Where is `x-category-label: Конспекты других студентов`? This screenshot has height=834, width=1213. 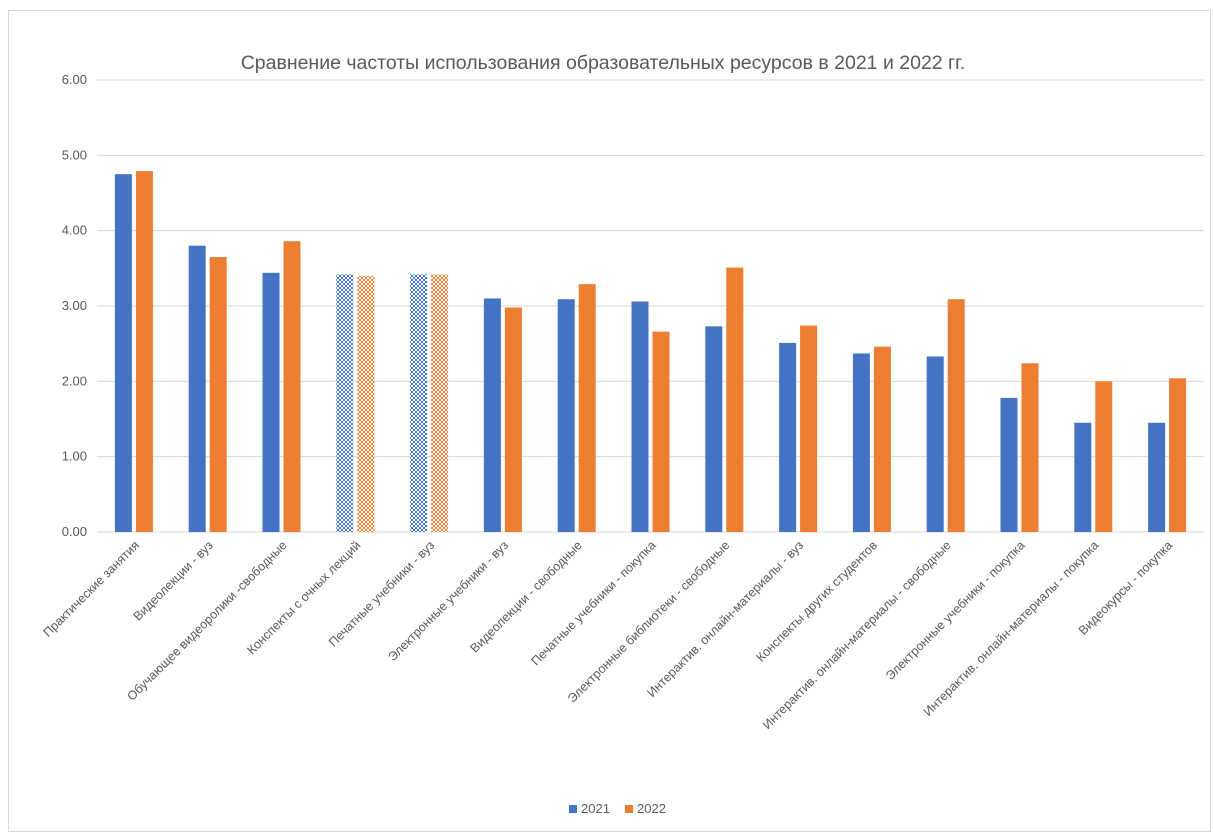 x-category-label: Конспекты других студентов is located at coordinates (817, 601).